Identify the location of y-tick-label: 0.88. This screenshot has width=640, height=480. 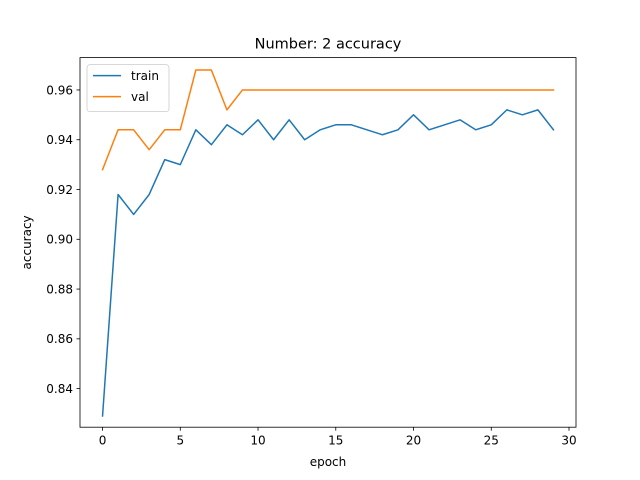
(59, 289).